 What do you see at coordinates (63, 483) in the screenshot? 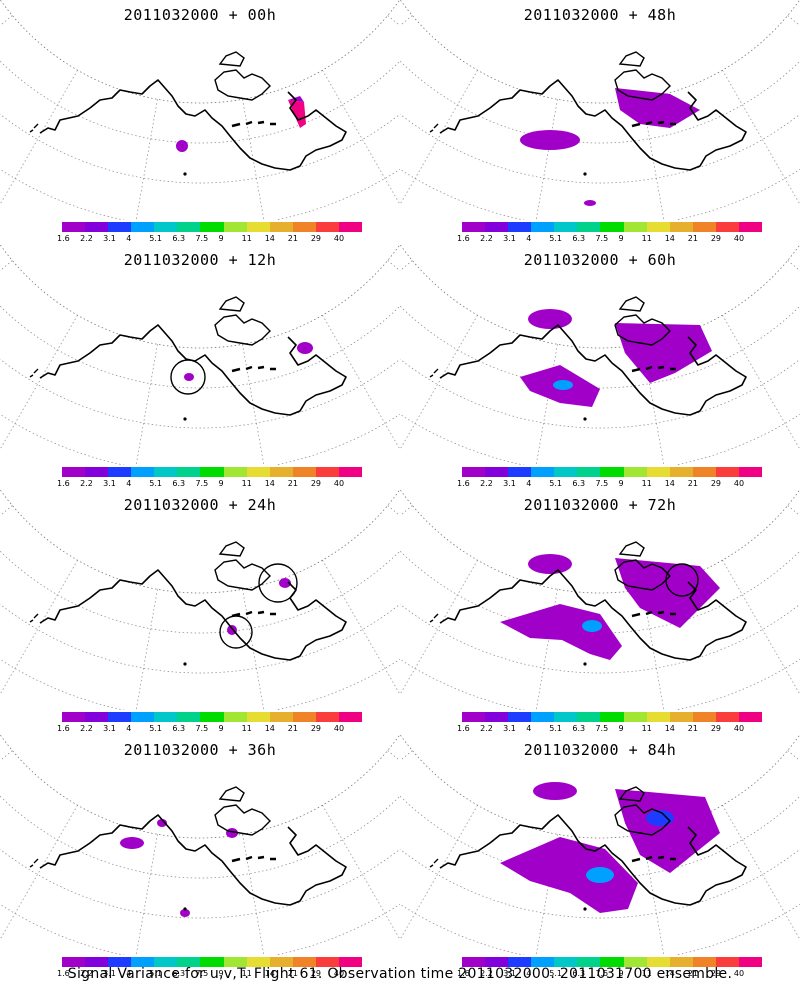
I see `colorbar-tick-label: 1.6` at bounding box center [63, 483].